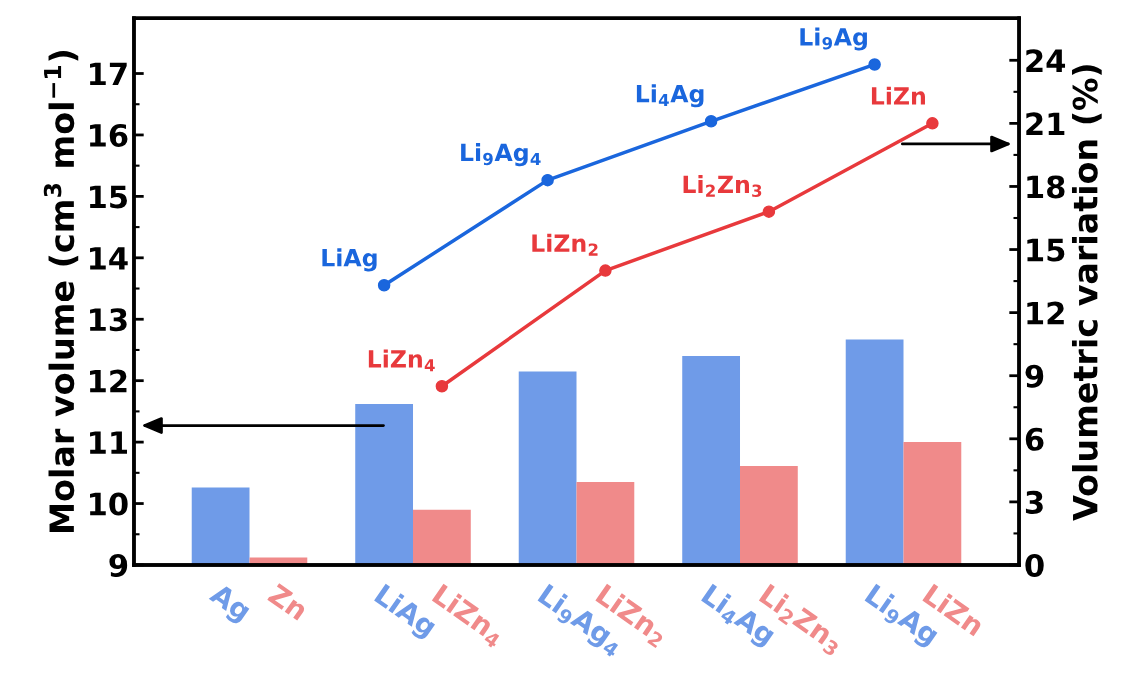 The width and height of the screenshot is (1145, 675). I want to click on annotation: LiZn$_{4}$, so click(401, 360).